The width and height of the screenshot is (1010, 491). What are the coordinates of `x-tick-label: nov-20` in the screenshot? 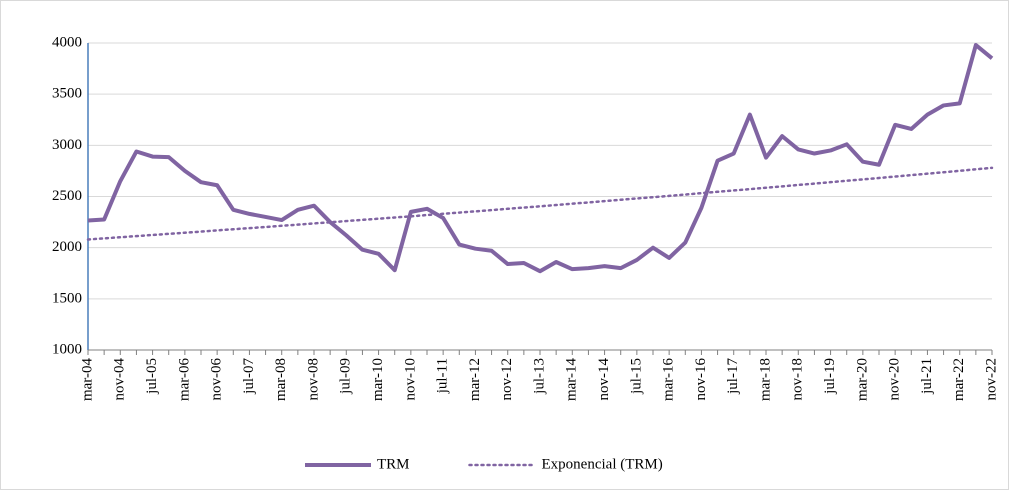 It's located at (895, 379).